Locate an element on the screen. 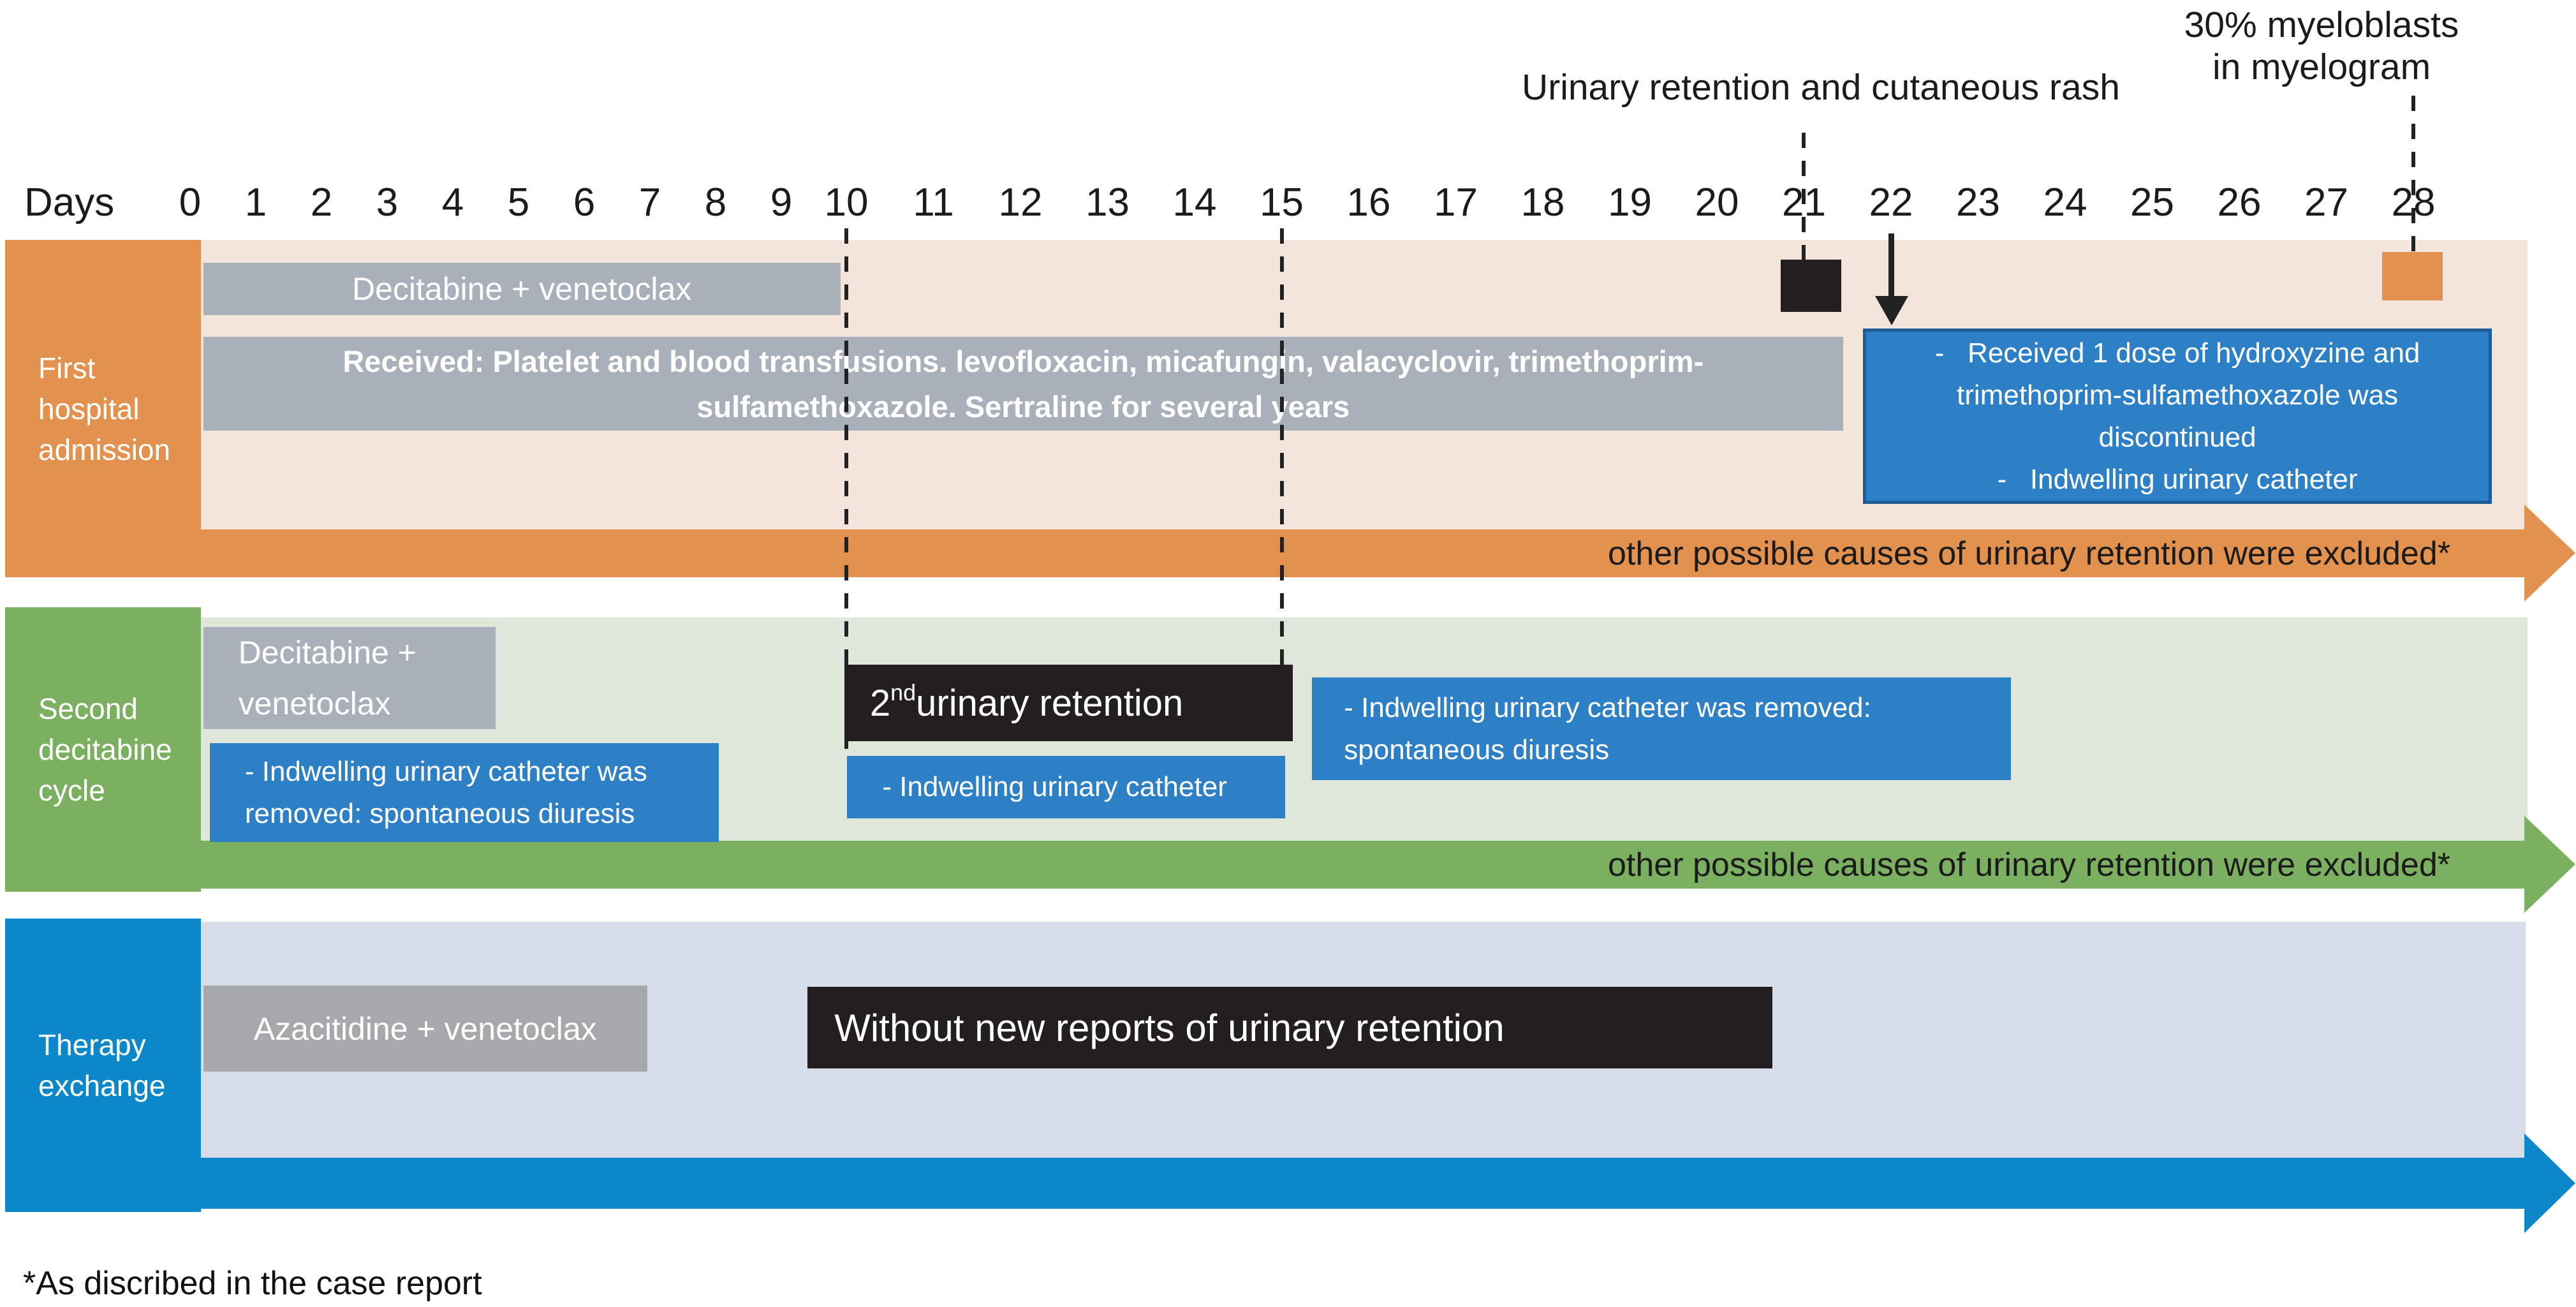 The width and height of the screenshot is (2576, 1307). axis-day-7: 7 is located at coordinates (649, 203).